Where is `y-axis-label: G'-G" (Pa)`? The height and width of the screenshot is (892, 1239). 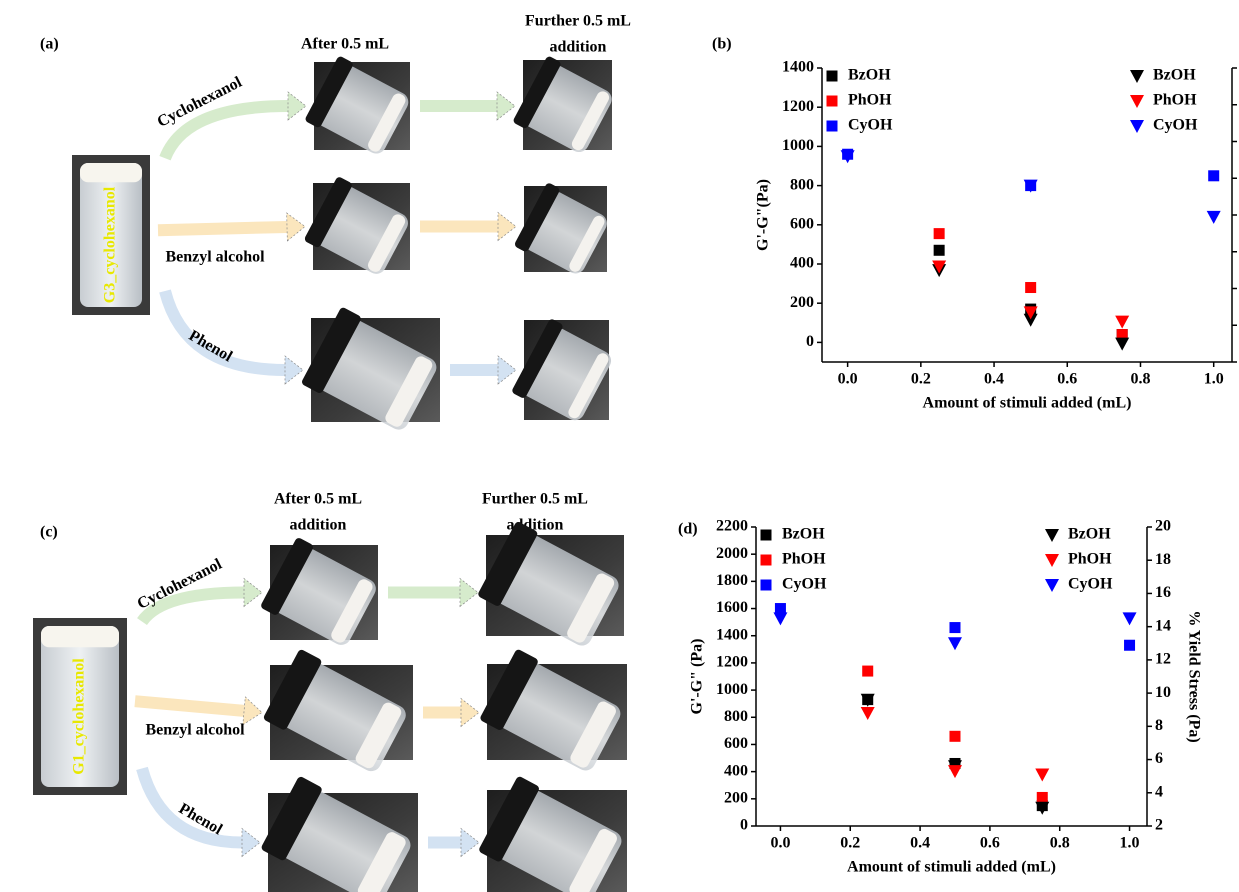 y-axis-label: G'-G" (Pa) is located at coordinates (697, 677).